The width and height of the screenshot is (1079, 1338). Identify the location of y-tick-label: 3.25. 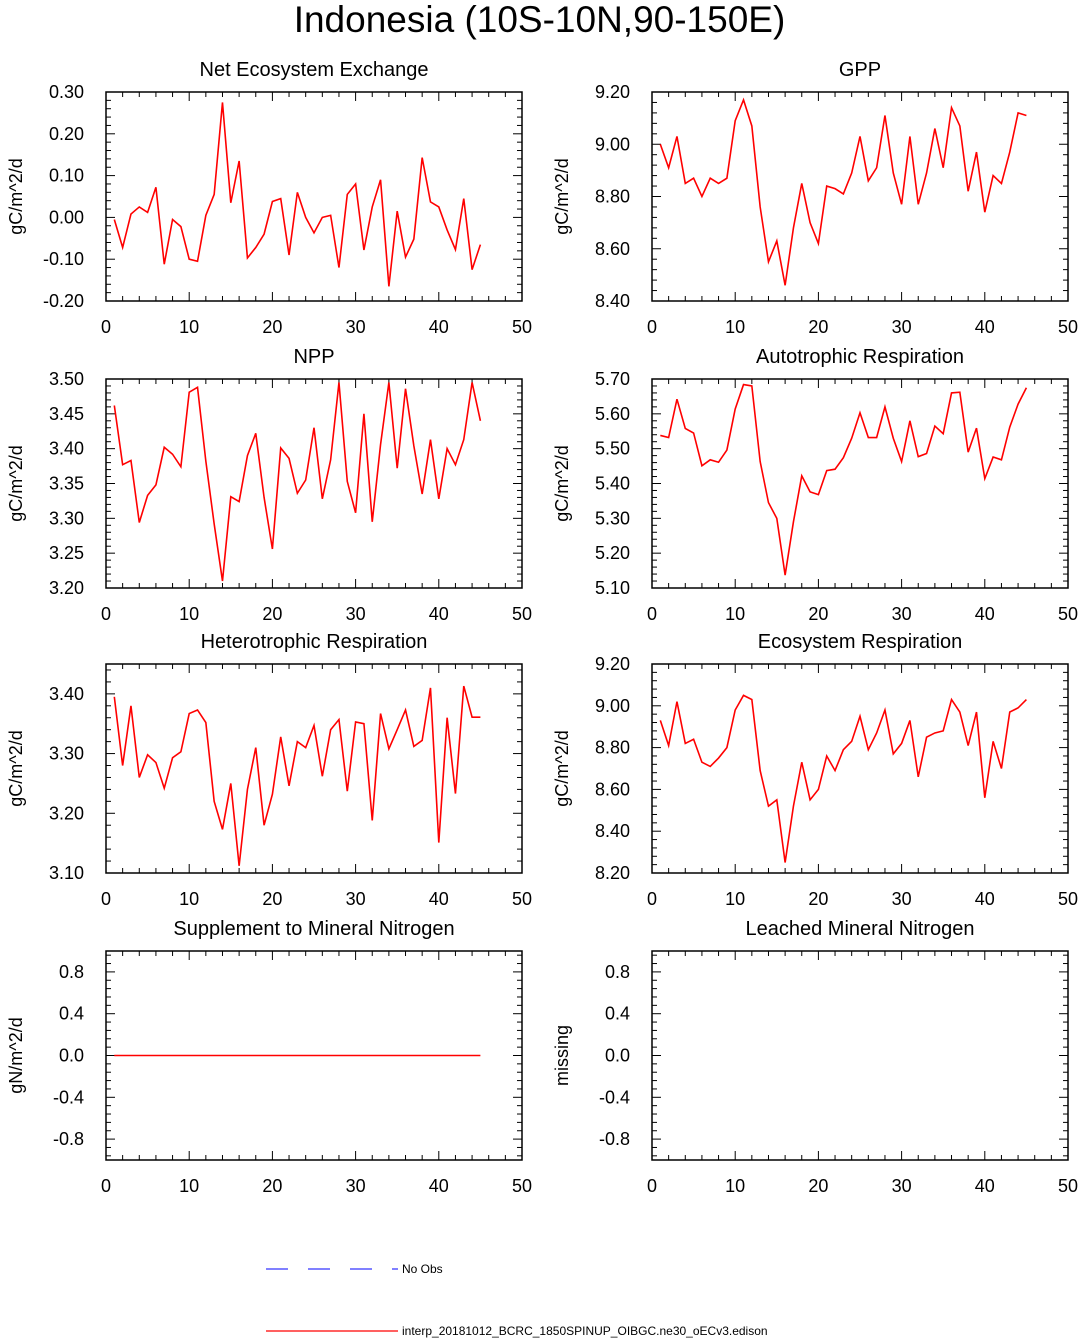
(66, 553).